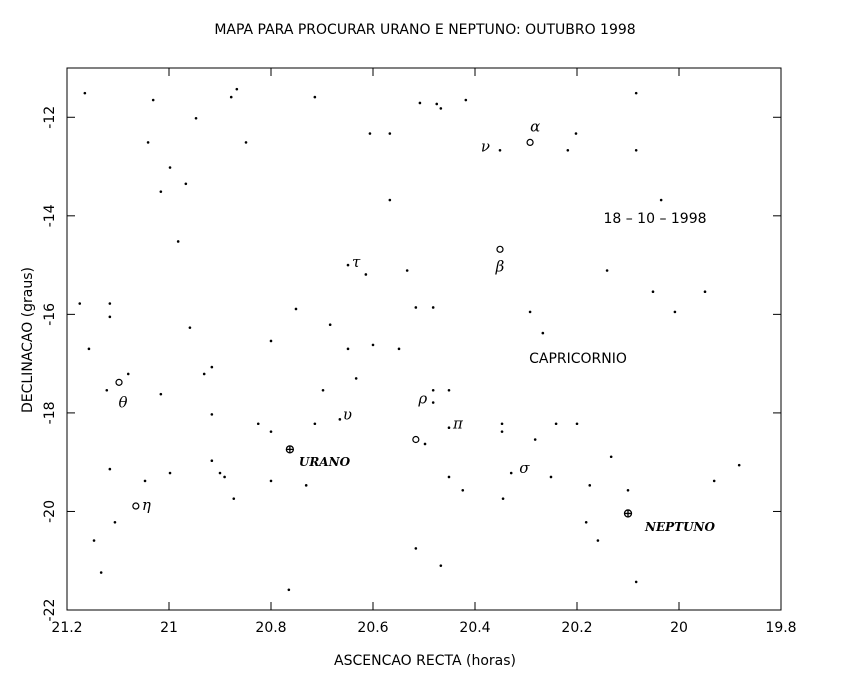 The width and height of the screenshot is (850, 680). Describe the element at coordinates (680, 527) in the screenshot. I see `planet-label: NEPTUNO` at that location.